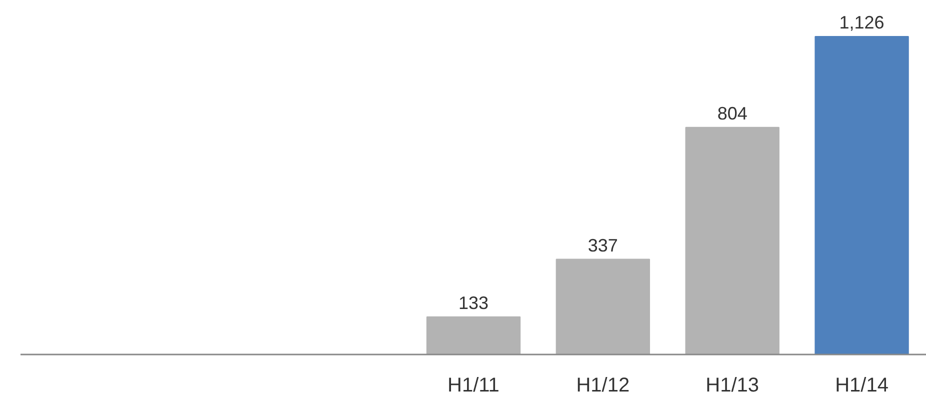  What do you see at coordinates (603, 245) in the screenshot?
I see `data-label: 337` at bounding box center [603, 245].